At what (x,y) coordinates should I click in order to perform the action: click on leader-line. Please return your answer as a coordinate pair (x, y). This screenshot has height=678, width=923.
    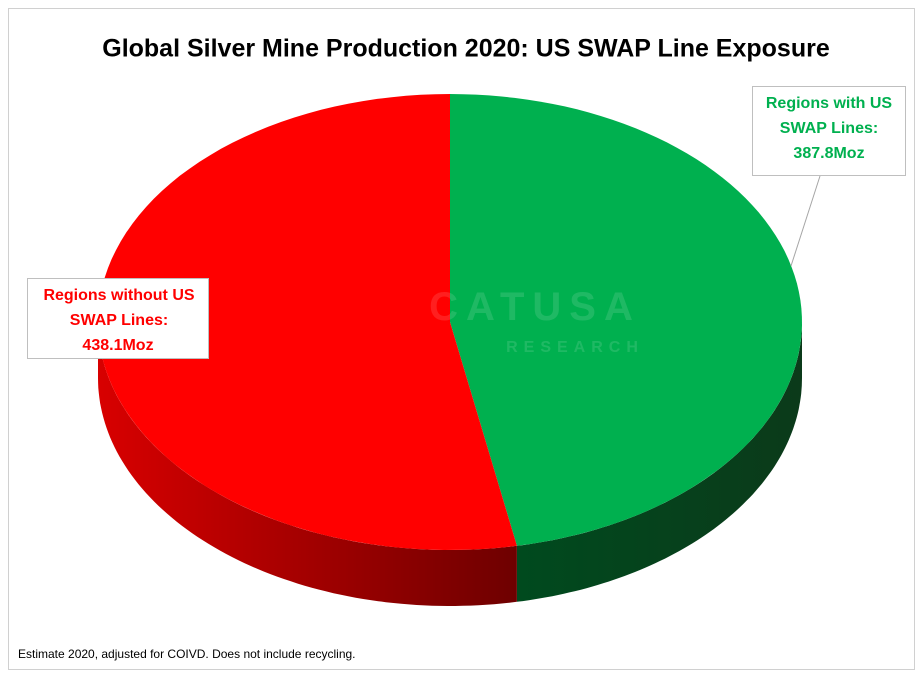
    Looking at the image, I should click on (805, 221).